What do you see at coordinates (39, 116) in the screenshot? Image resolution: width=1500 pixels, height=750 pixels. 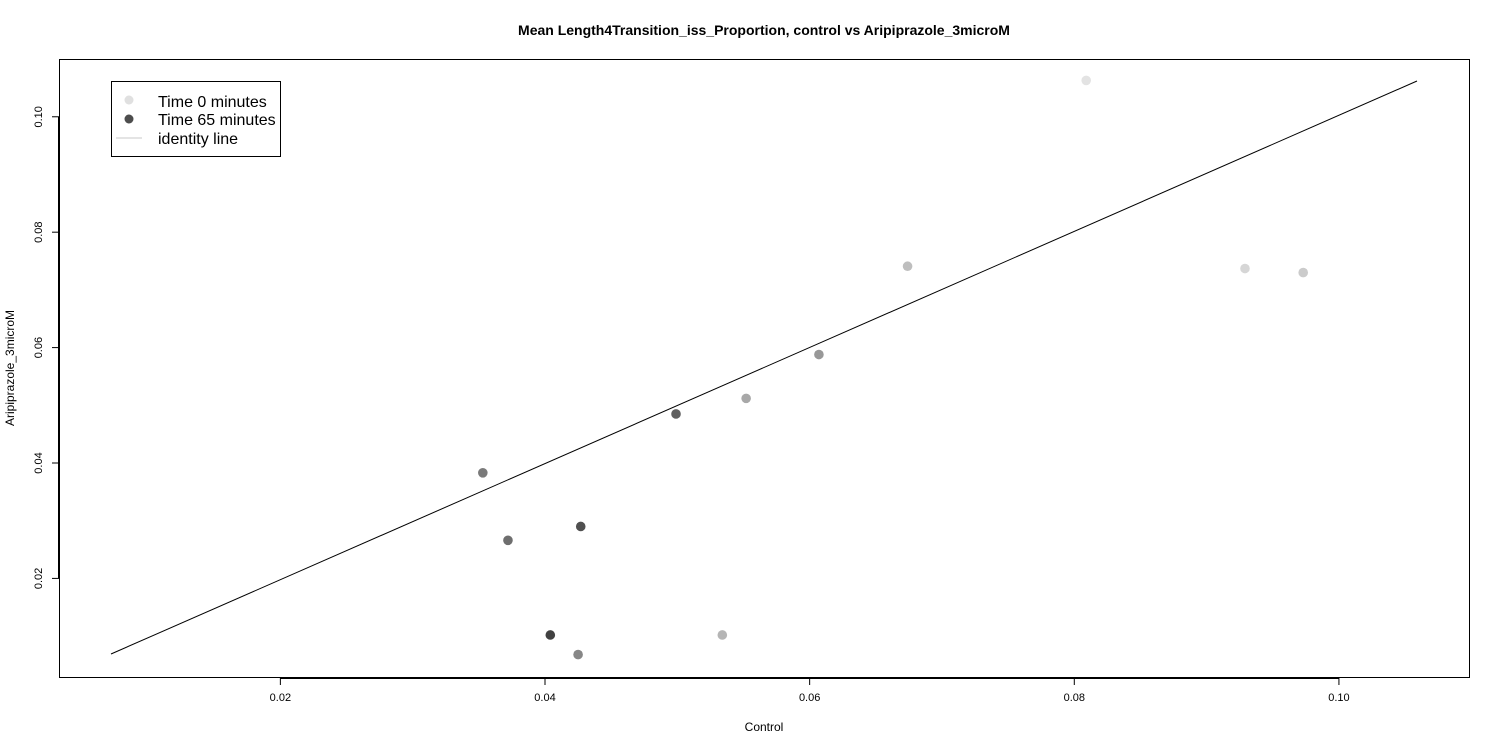 I see `y-tick-label: 0.10` at bounding box center [39, 116].